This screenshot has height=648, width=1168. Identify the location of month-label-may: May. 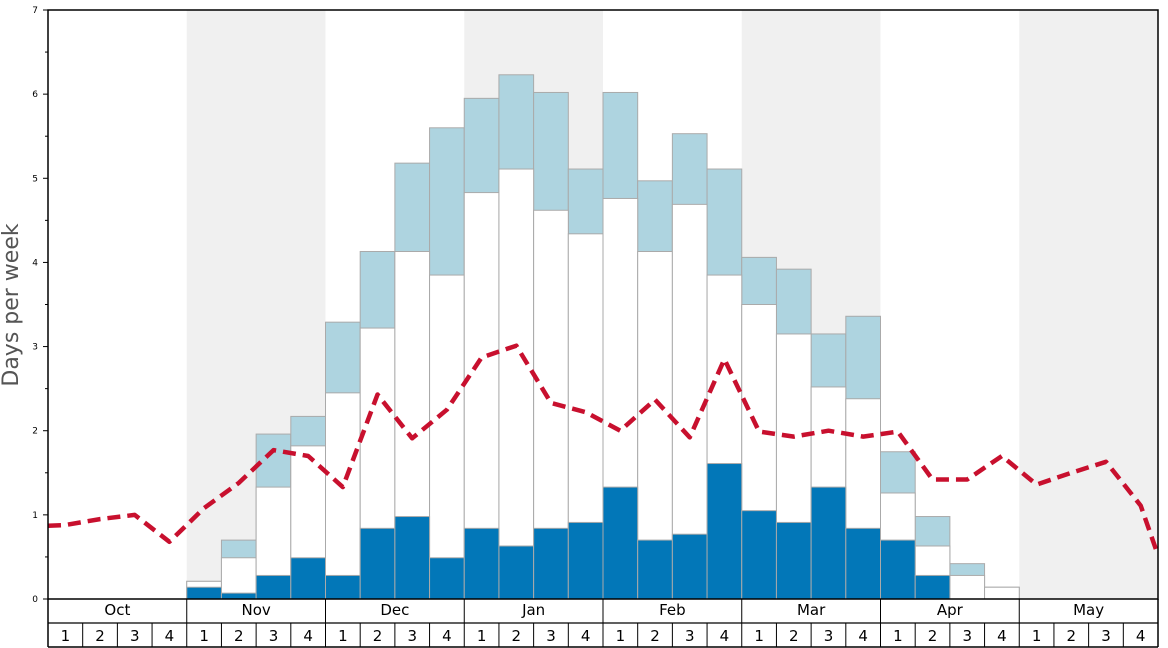
(1088, 610).